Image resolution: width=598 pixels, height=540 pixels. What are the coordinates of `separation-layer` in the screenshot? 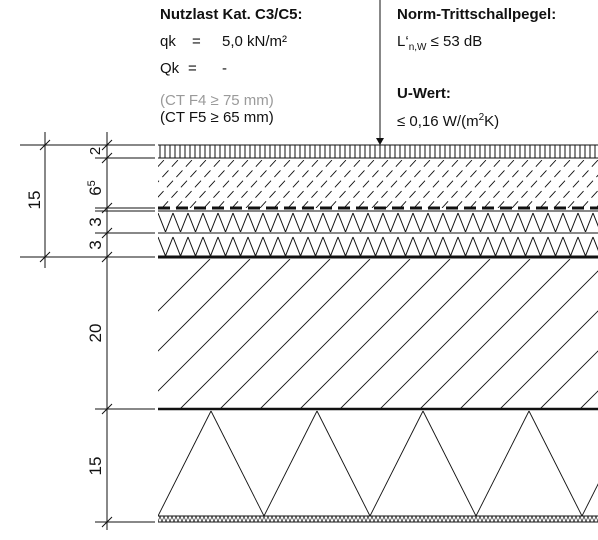 It's located at (378, 209).